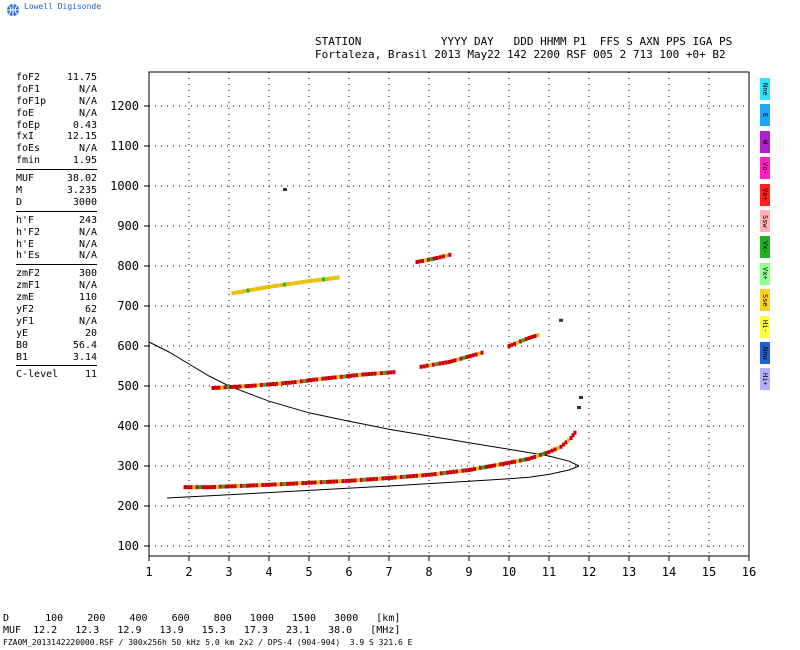  Describe the element at coordinates (84, 202) in the screenshot. I see `param-value: 3000` at that location.